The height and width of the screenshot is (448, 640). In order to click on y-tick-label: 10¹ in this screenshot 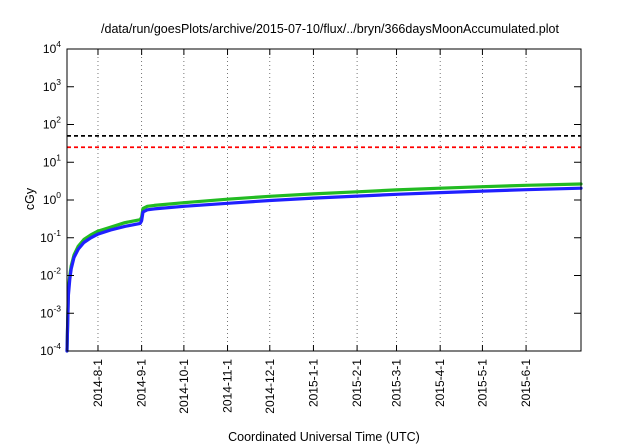, I will do `click(52, 160)`.